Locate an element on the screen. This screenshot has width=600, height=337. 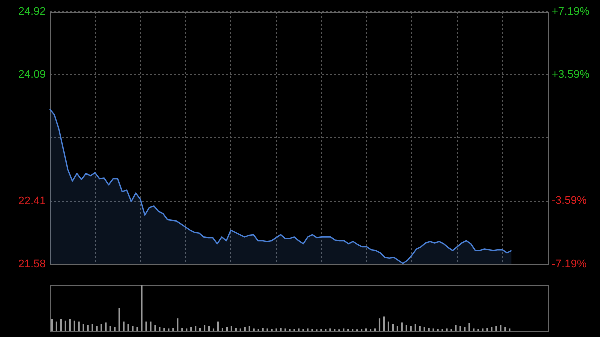
y-tick-label: 21.58 is located at coordinates (32, 264).